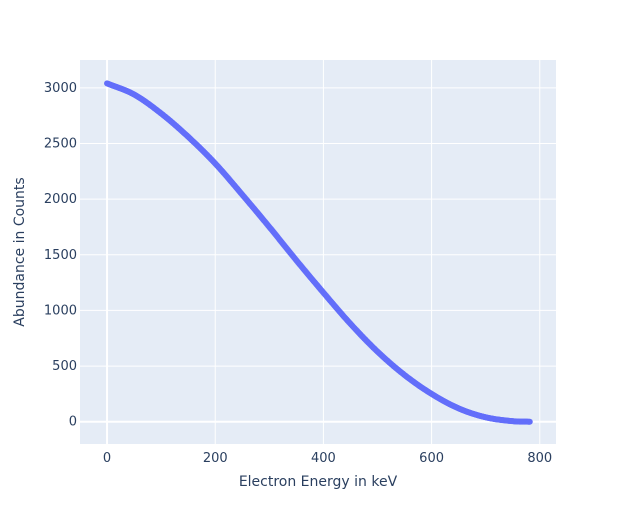  Describe the element at coordinates (323, 458) in the screenshot. I see `x-tick-label: 400` at that location.